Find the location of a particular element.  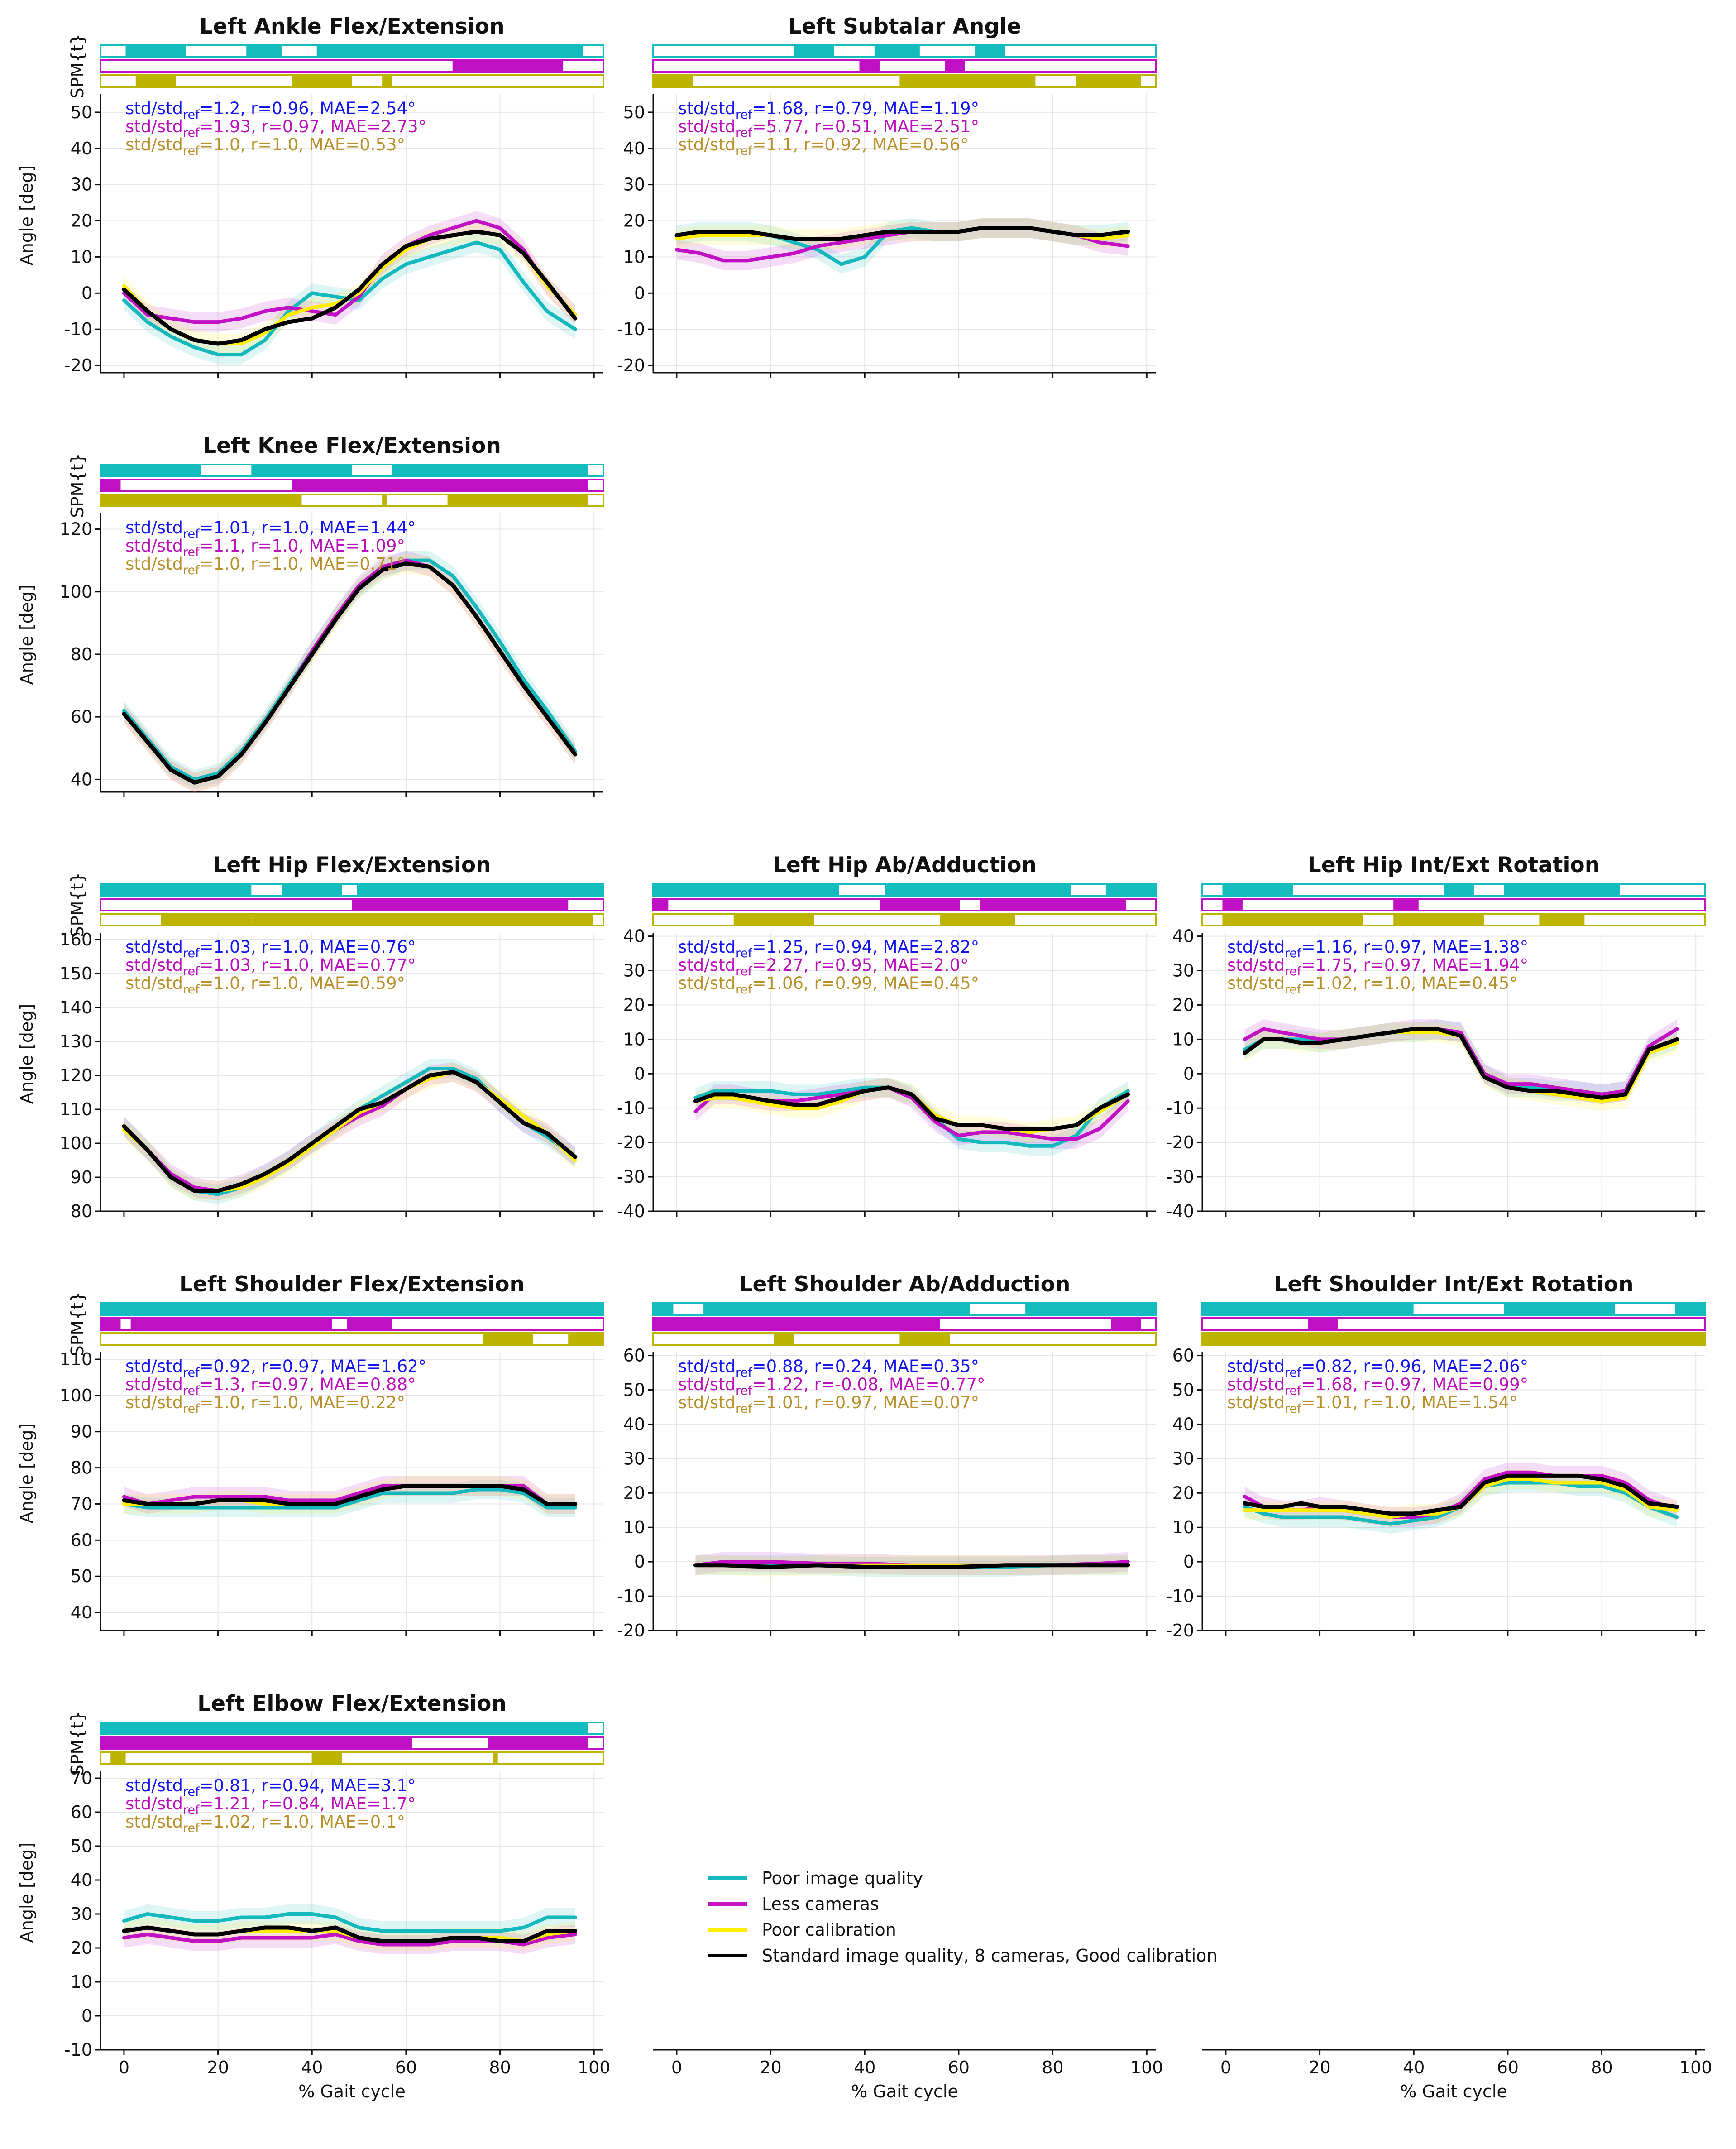

panel-title-left-shoulder-flex-extension: Left Shoulder Flex/Extension is located at coordinates (352, 1285).